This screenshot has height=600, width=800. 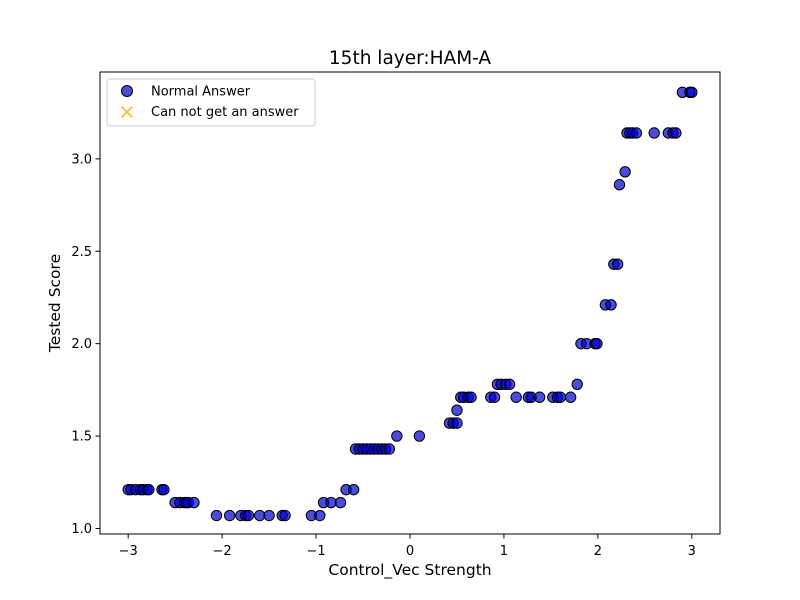 I want to click on x-tick-label: 2, so click(x=598, y=551).